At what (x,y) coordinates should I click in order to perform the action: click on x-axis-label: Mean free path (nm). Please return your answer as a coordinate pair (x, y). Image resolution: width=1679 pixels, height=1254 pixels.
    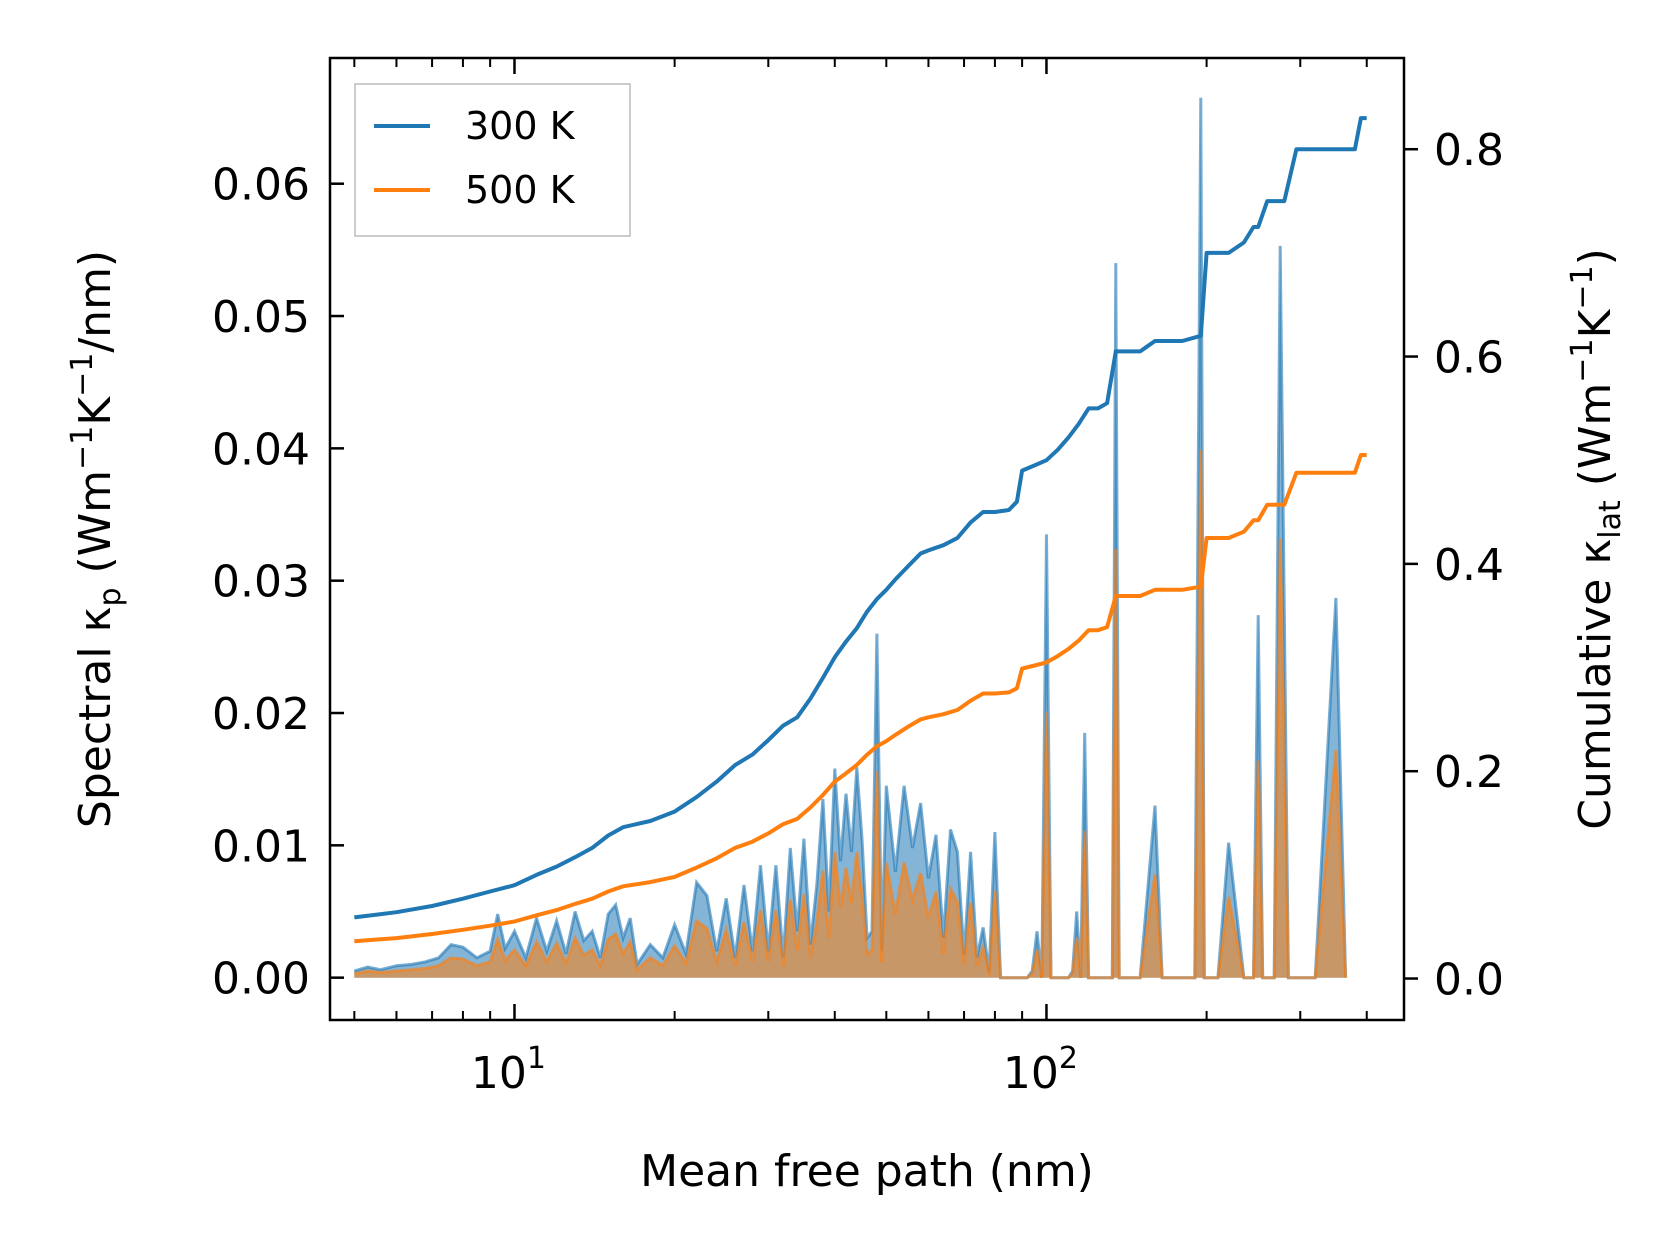
    Looking at the image, I should click on (867, 1171).